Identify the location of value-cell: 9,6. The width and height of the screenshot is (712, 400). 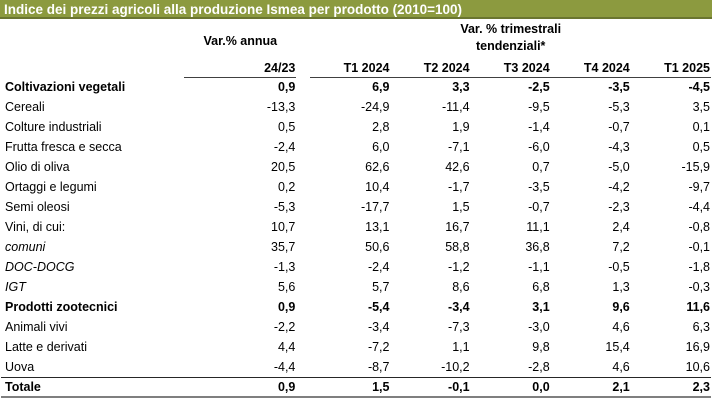
(621, 307).